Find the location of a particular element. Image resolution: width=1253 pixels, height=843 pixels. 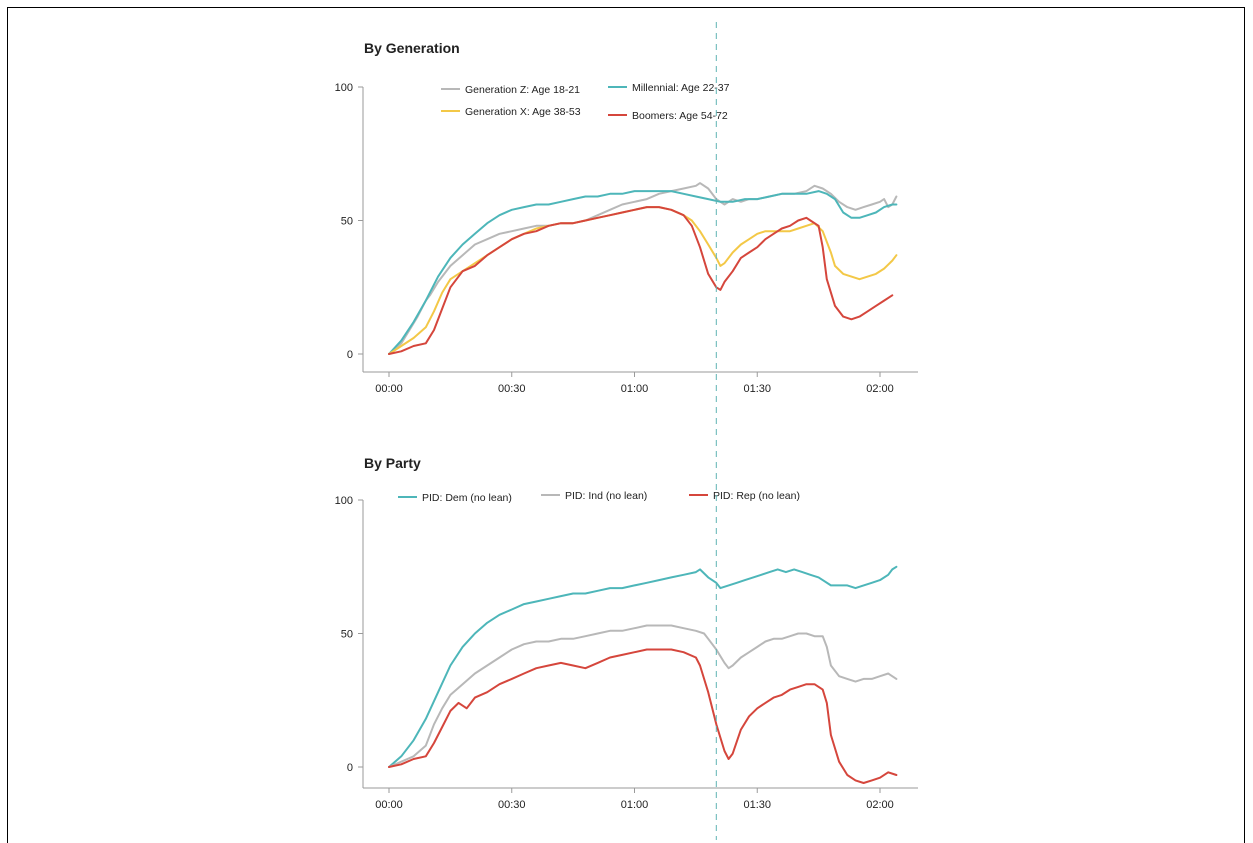

legend-label: Generation Z: Age 18-21 is located at coordinates (522, 90).